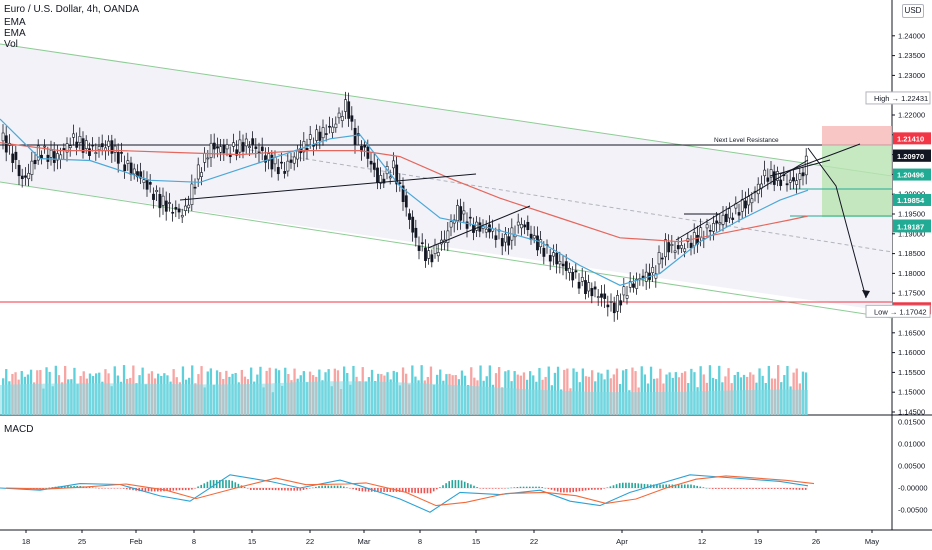  What do you see at coordinates (476, 541) in the screenshot?
I see `time-tick-label: 15` at bounding box center [476, 541].